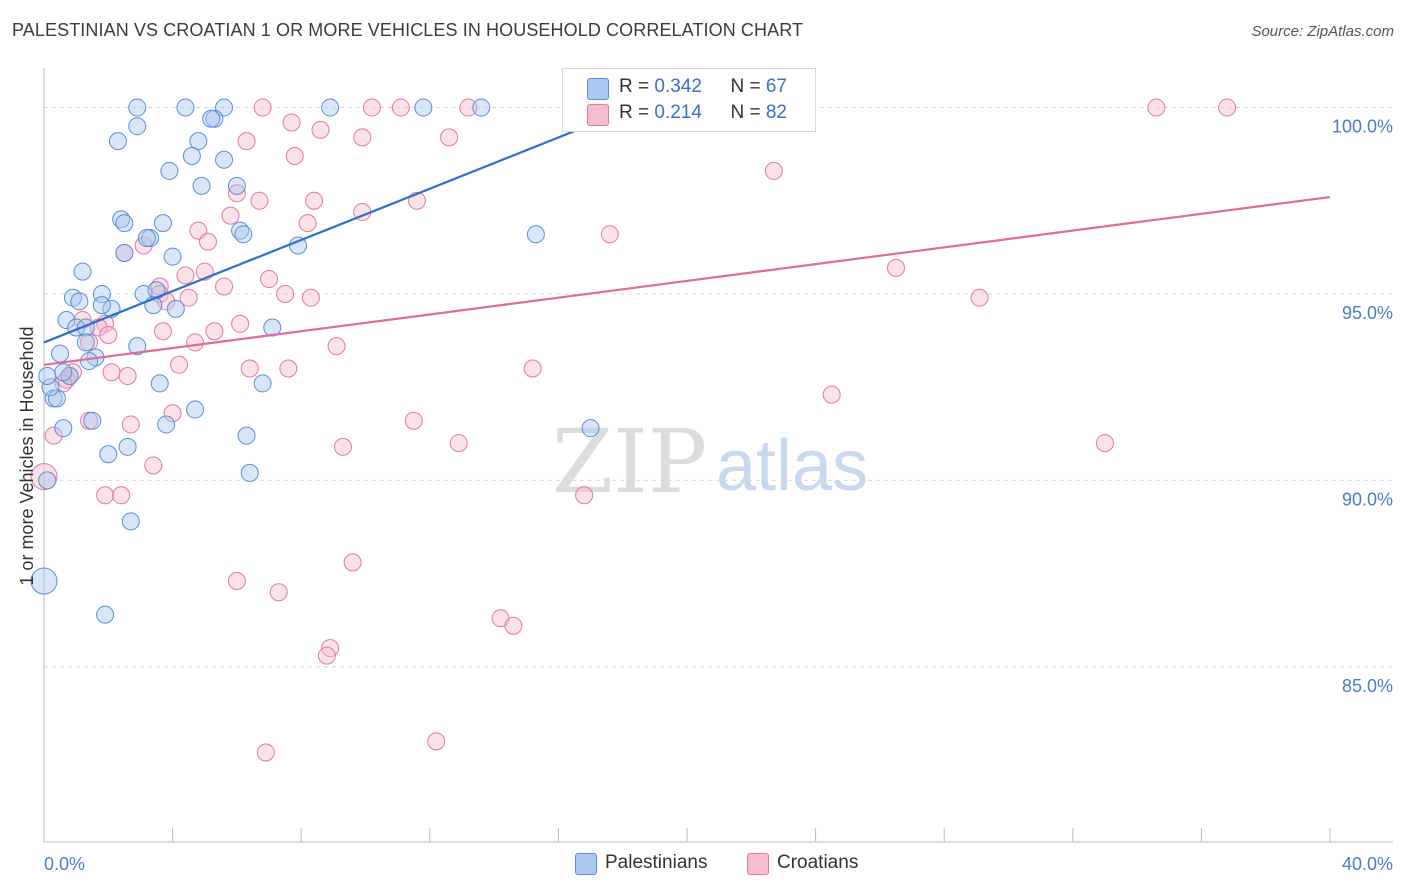  What do you see at coordinates (758, 864) in the screenshot?
I see `bottom-legend-swatch-pink` at bounding box center [758, 864].